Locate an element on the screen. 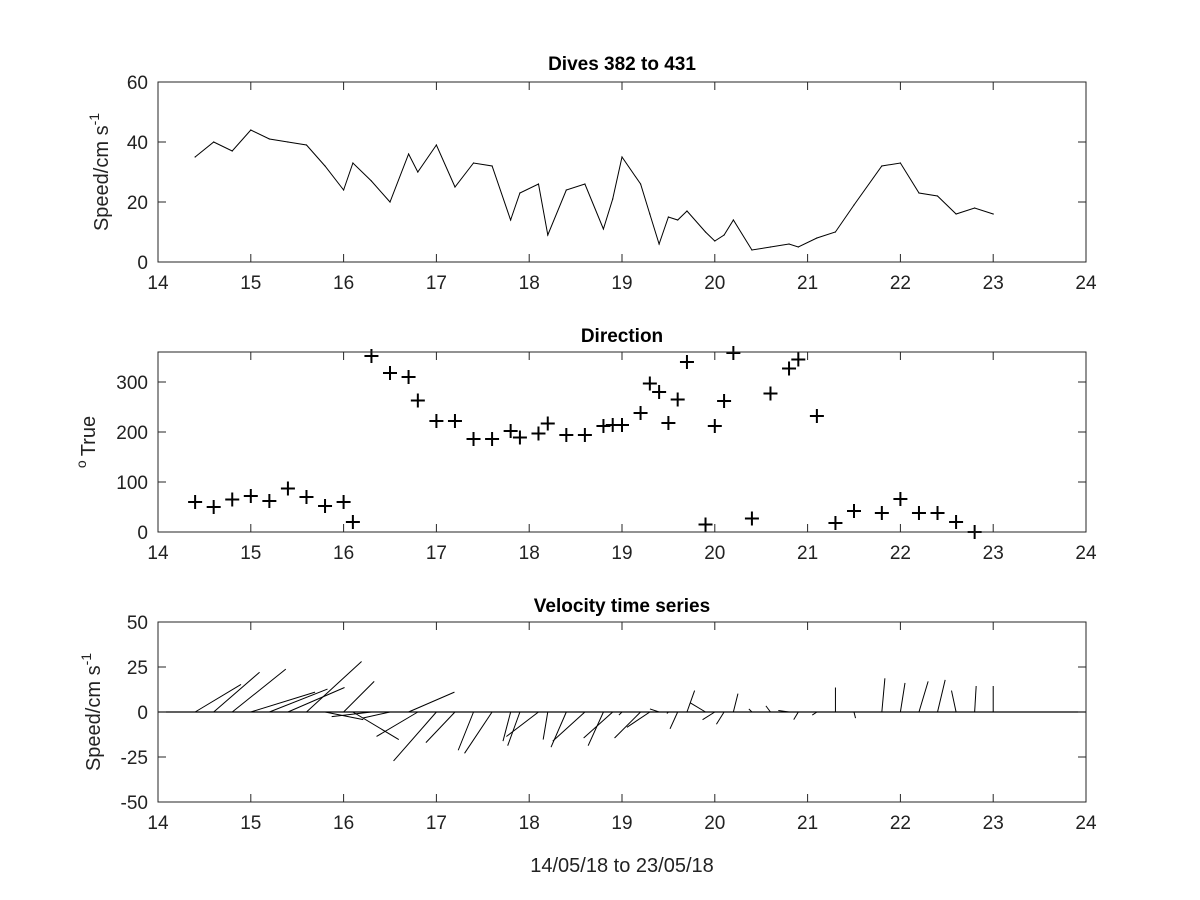 The image size is (1200, 900). speed-xtick-label: 22 is located at coordinates (900, 283).